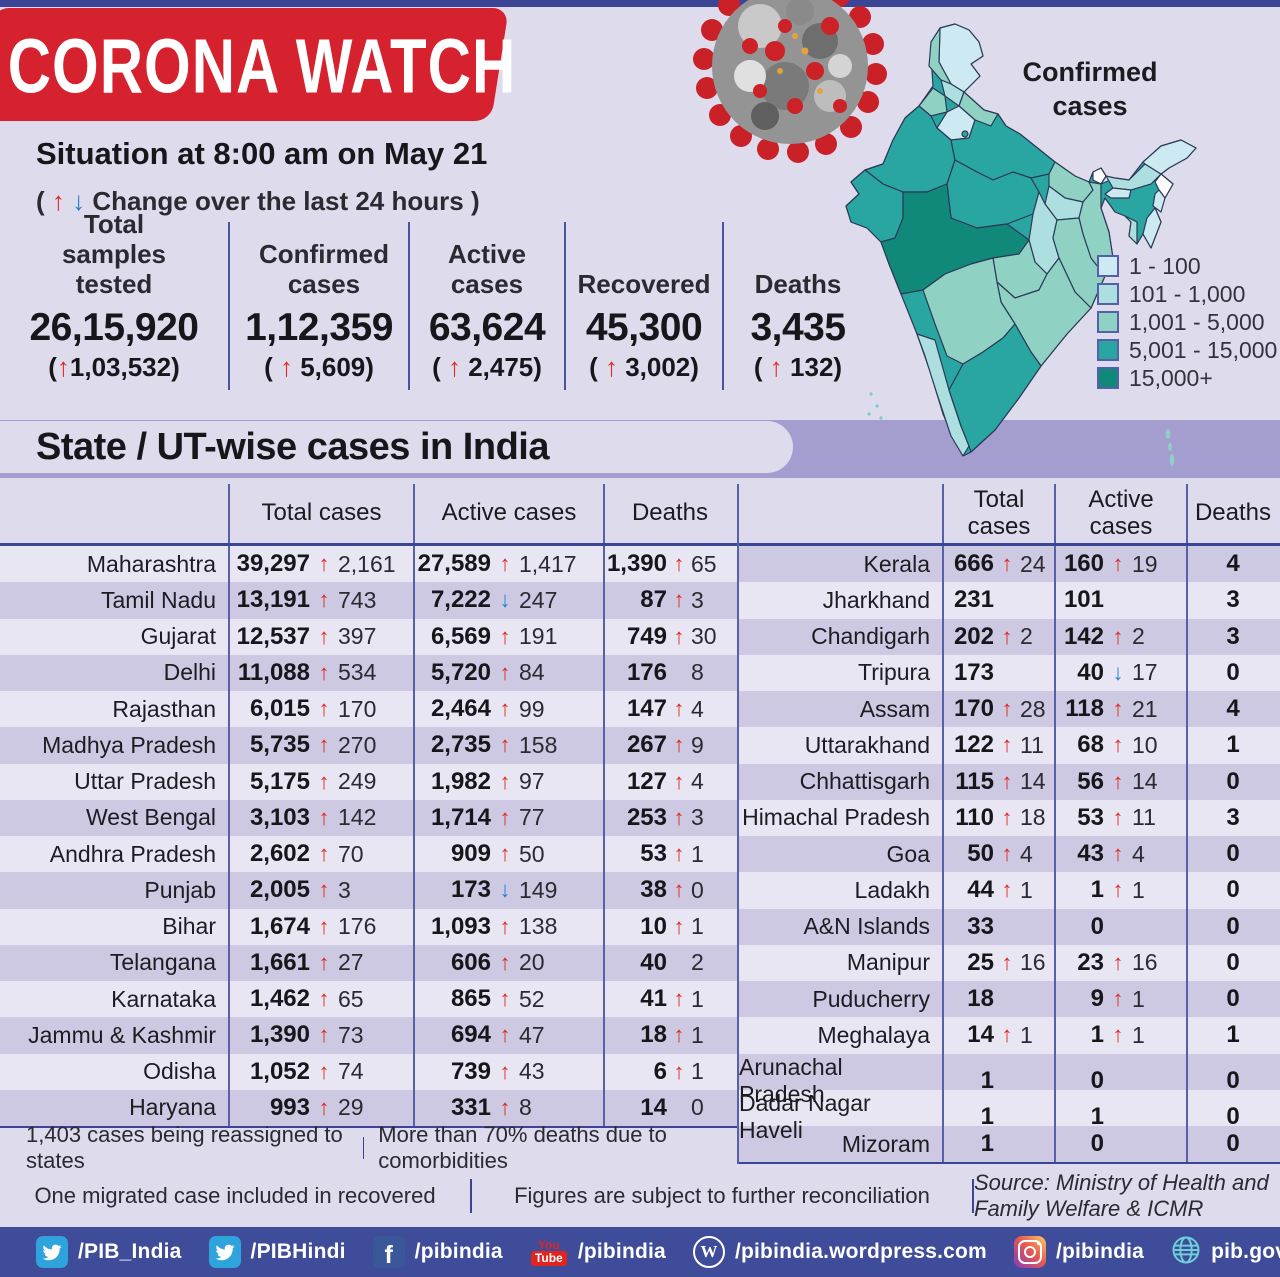 This screenshot has height=1277, width=1280. I want to click on table-row: Arunachal Pradesh 1 0 0, so click(1009, 1080).